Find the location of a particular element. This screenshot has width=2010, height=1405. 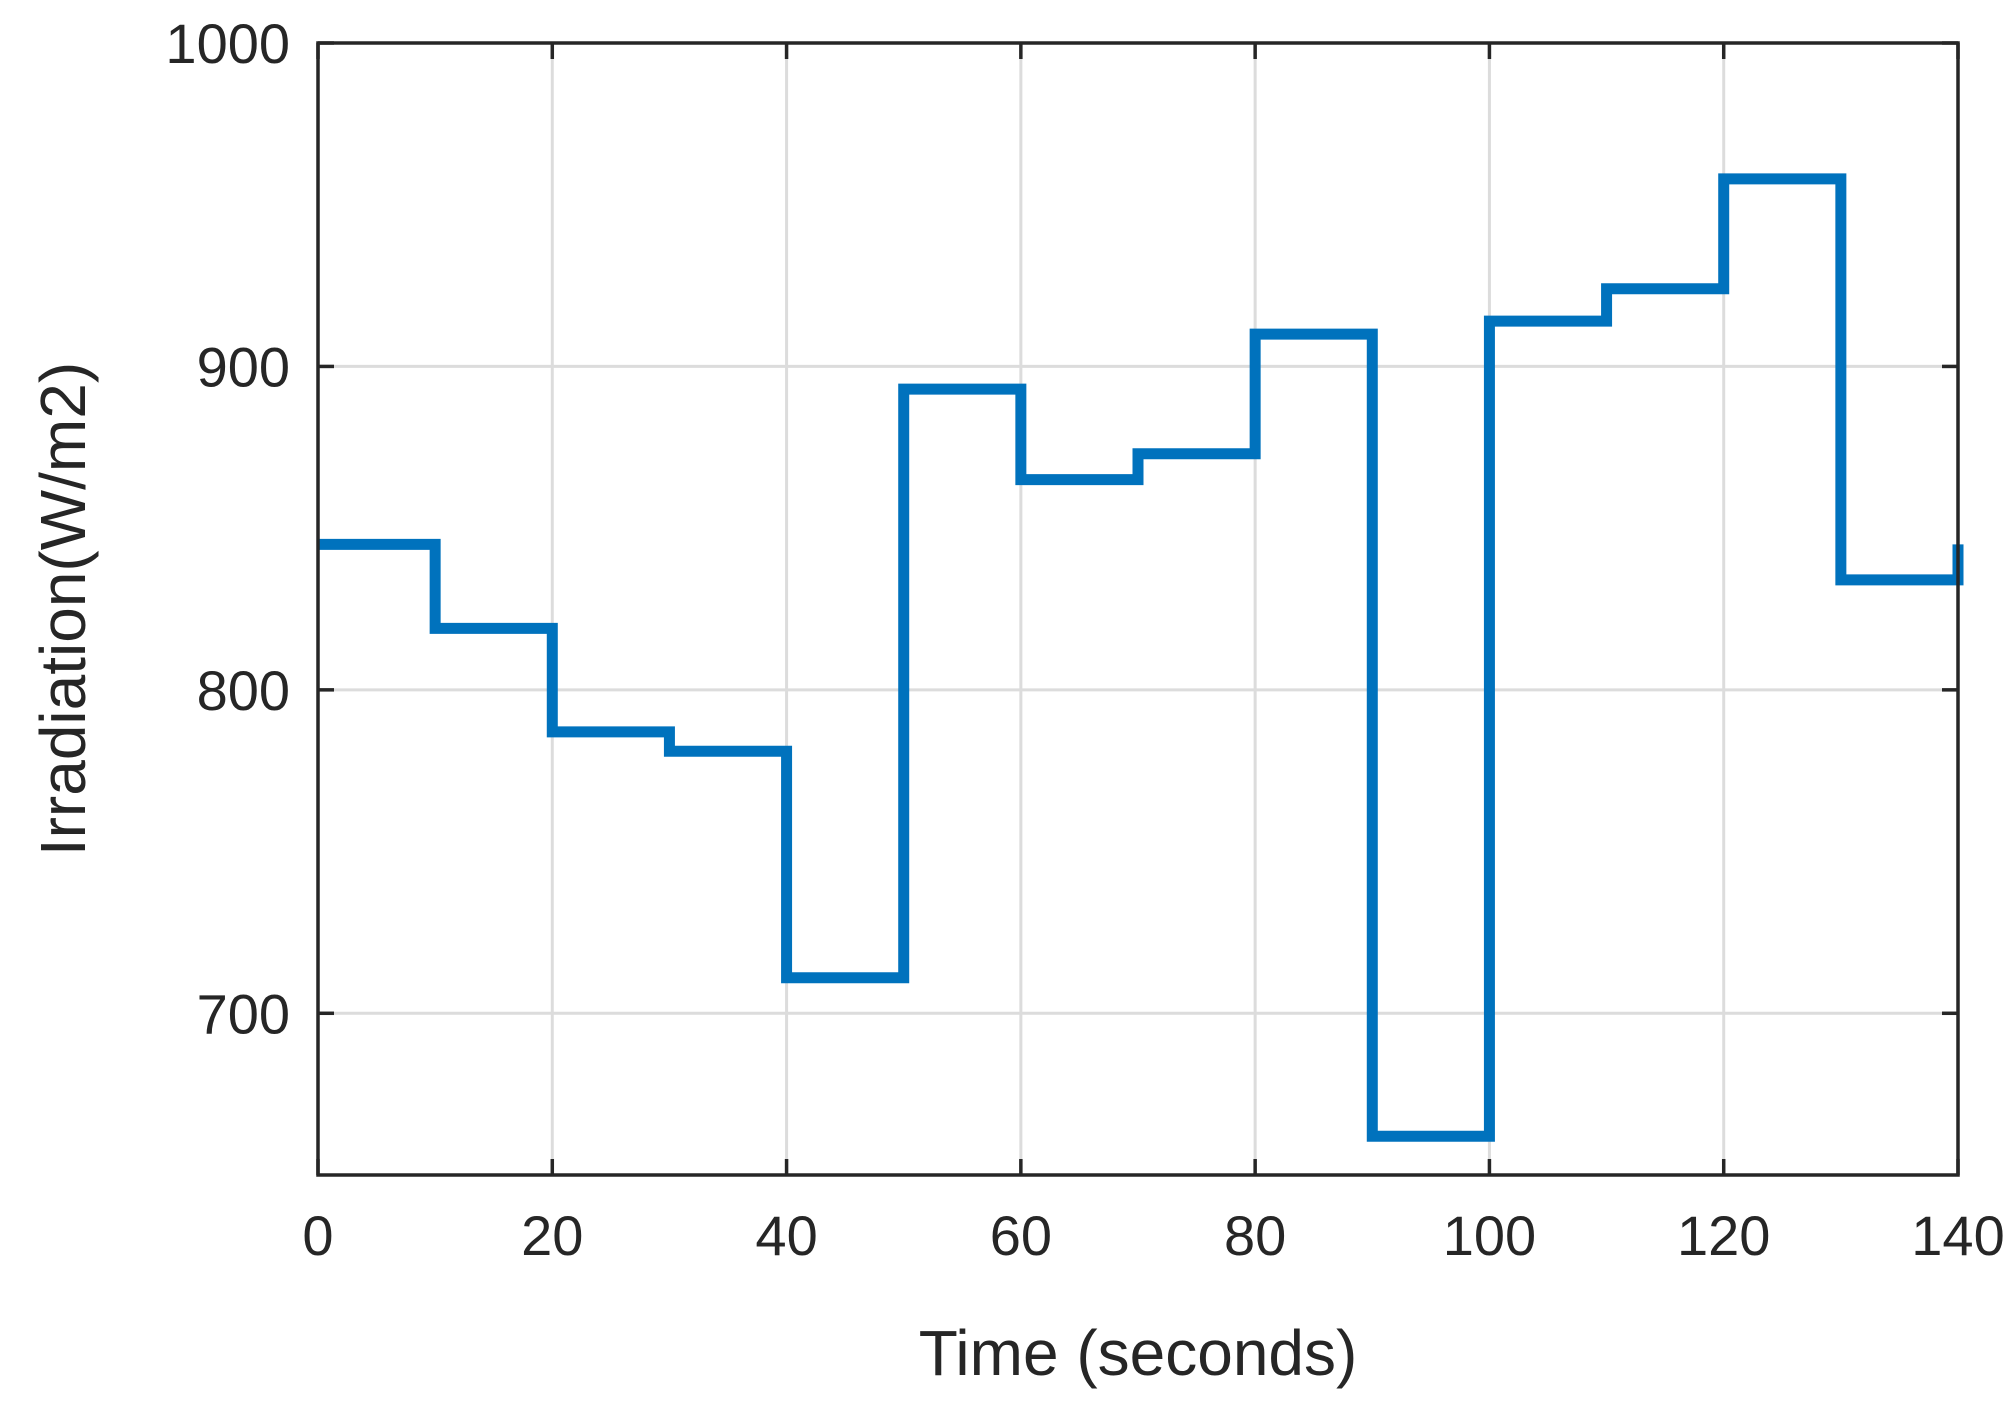

x-tick-label: 40 is located at coordinates (786, 1235).